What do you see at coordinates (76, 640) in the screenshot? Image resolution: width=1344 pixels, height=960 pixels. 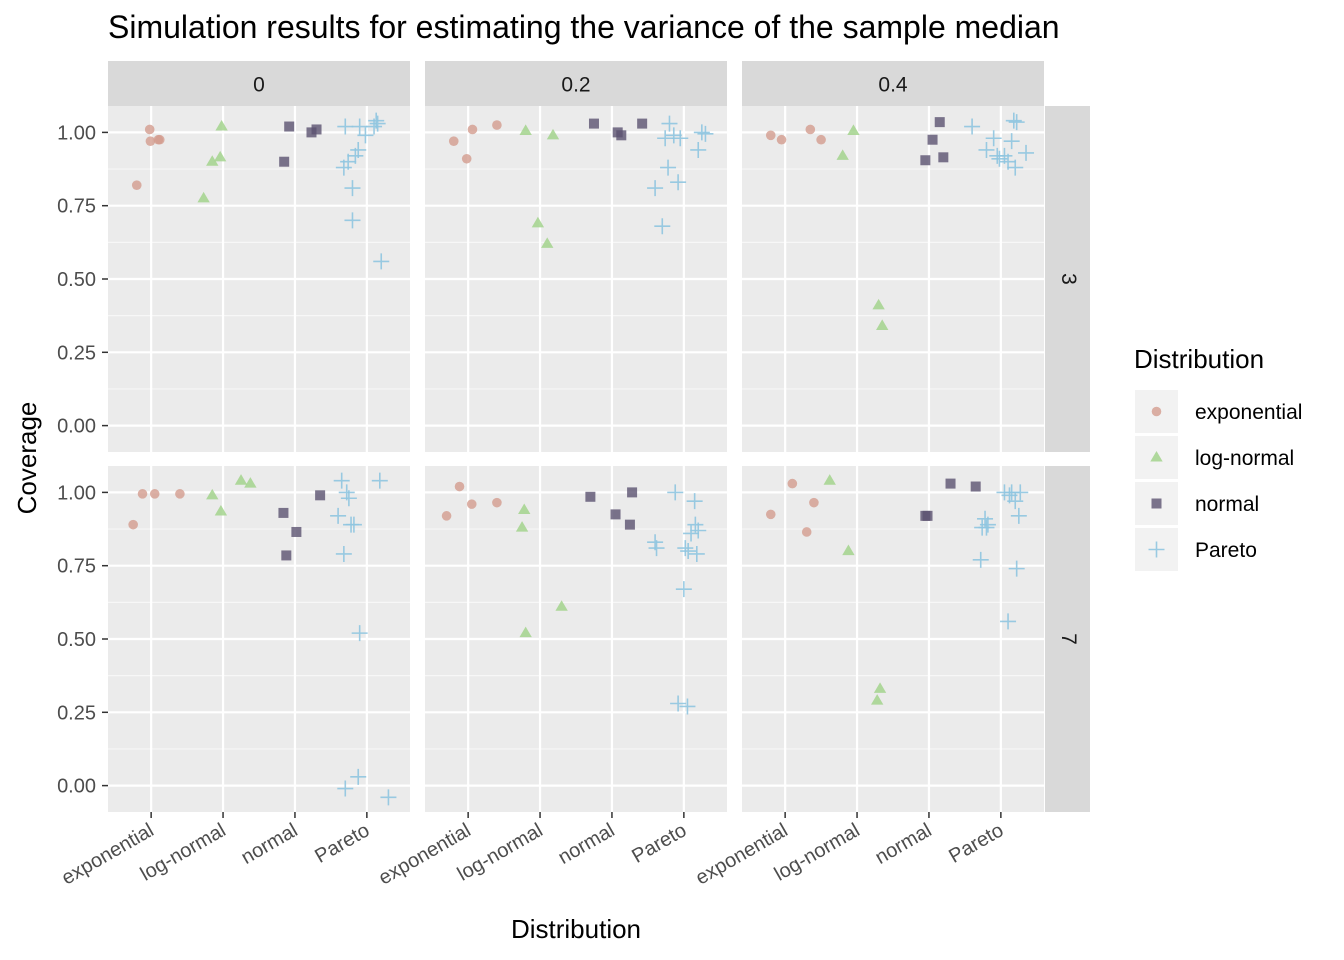 I see `y-tick-label: 0.50` at bounding box center [76, 640].